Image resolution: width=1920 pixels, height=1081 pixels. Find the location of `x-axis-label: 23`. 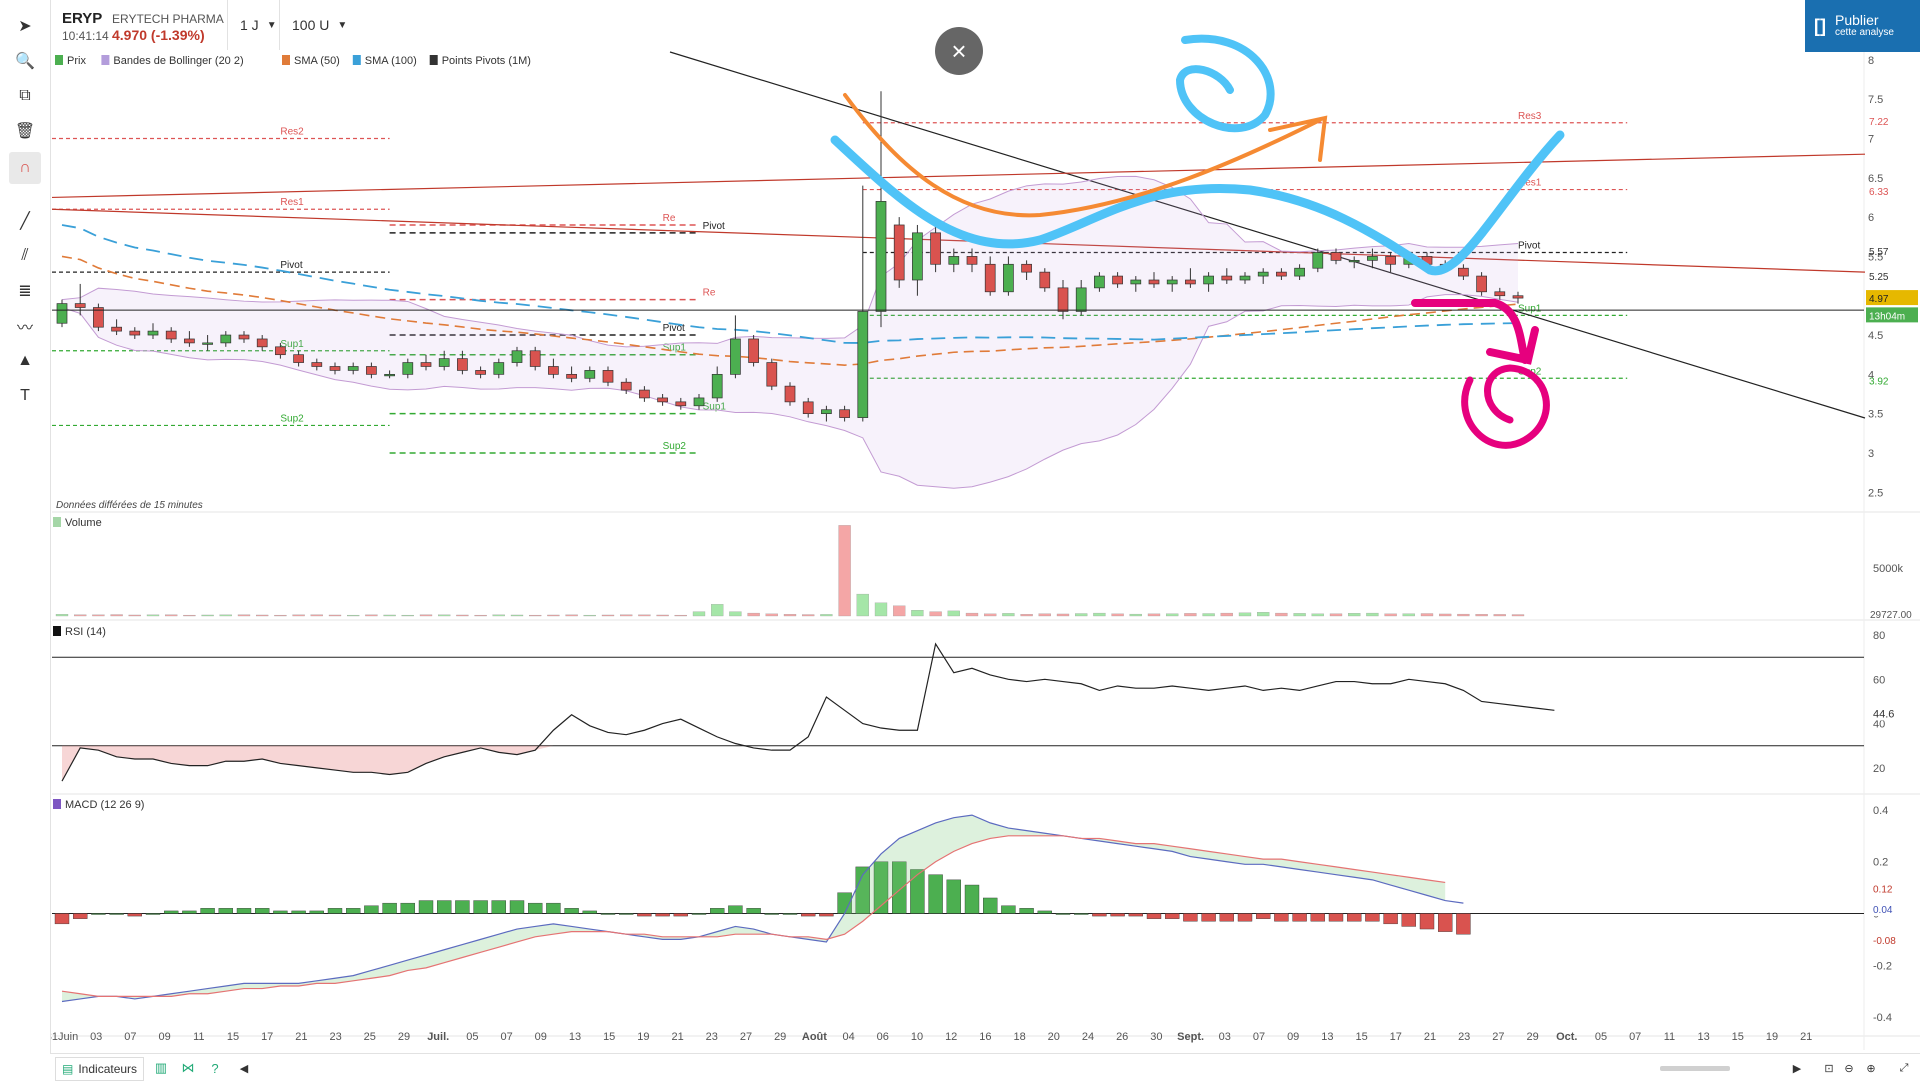

x-axis-label: 23 is located at coordinates (1464, 1037).